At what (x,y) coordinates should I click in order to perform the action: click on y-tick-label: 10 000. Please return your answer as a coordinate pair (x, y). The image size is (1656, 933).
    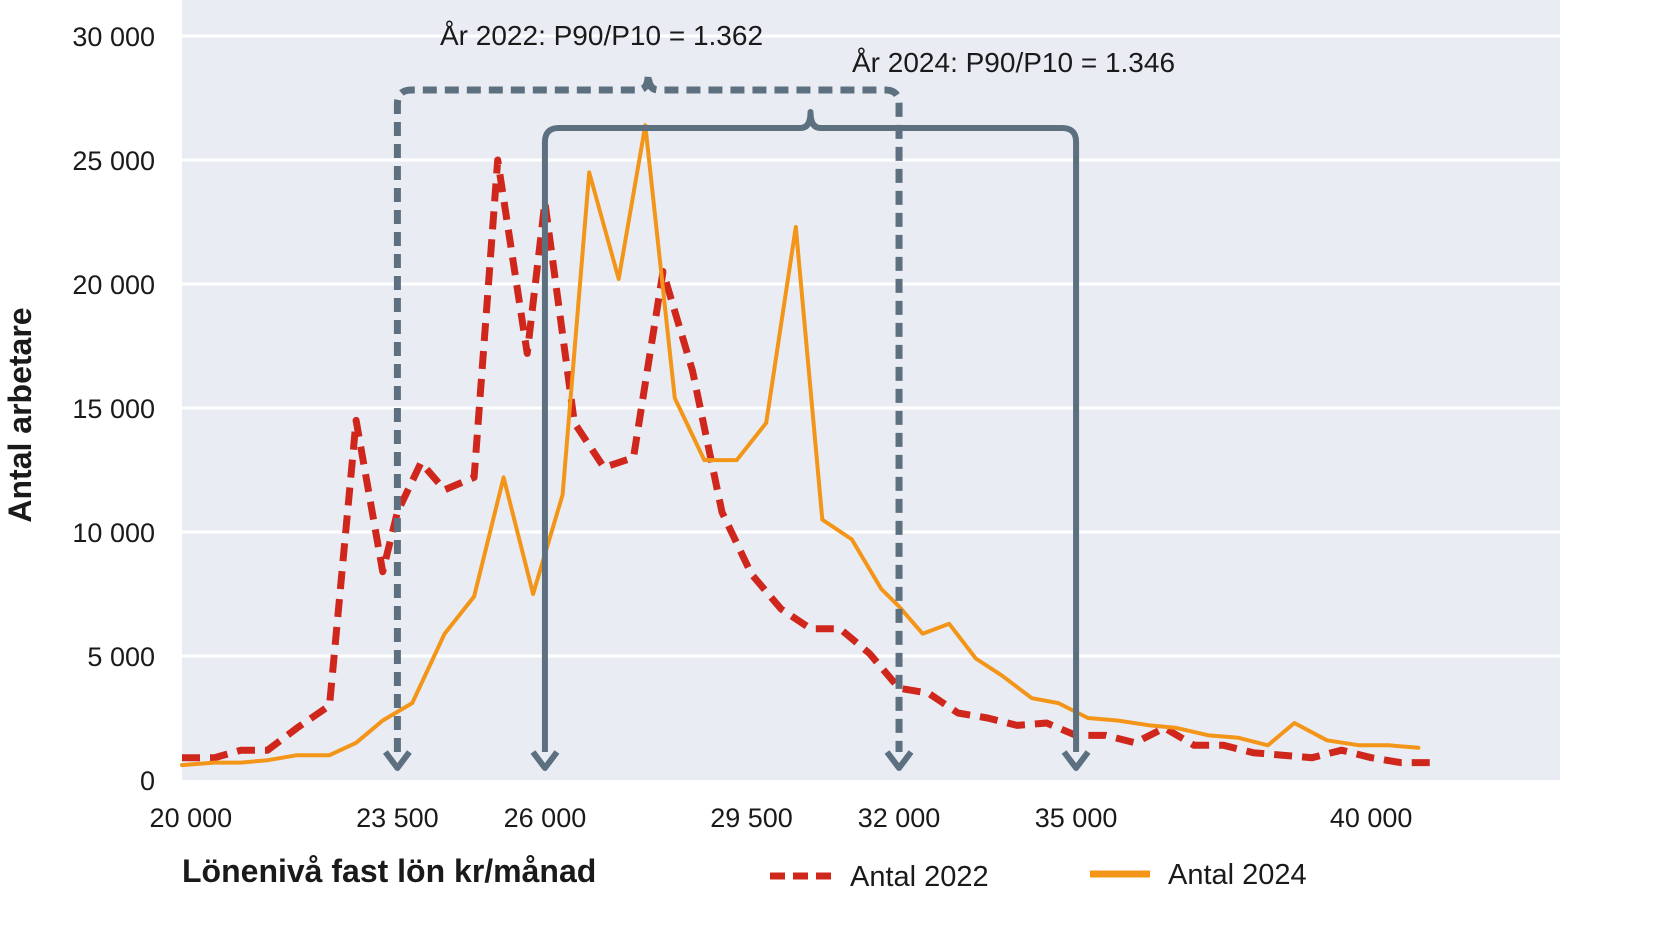
    Looking at the image, I should click on (113, 533).